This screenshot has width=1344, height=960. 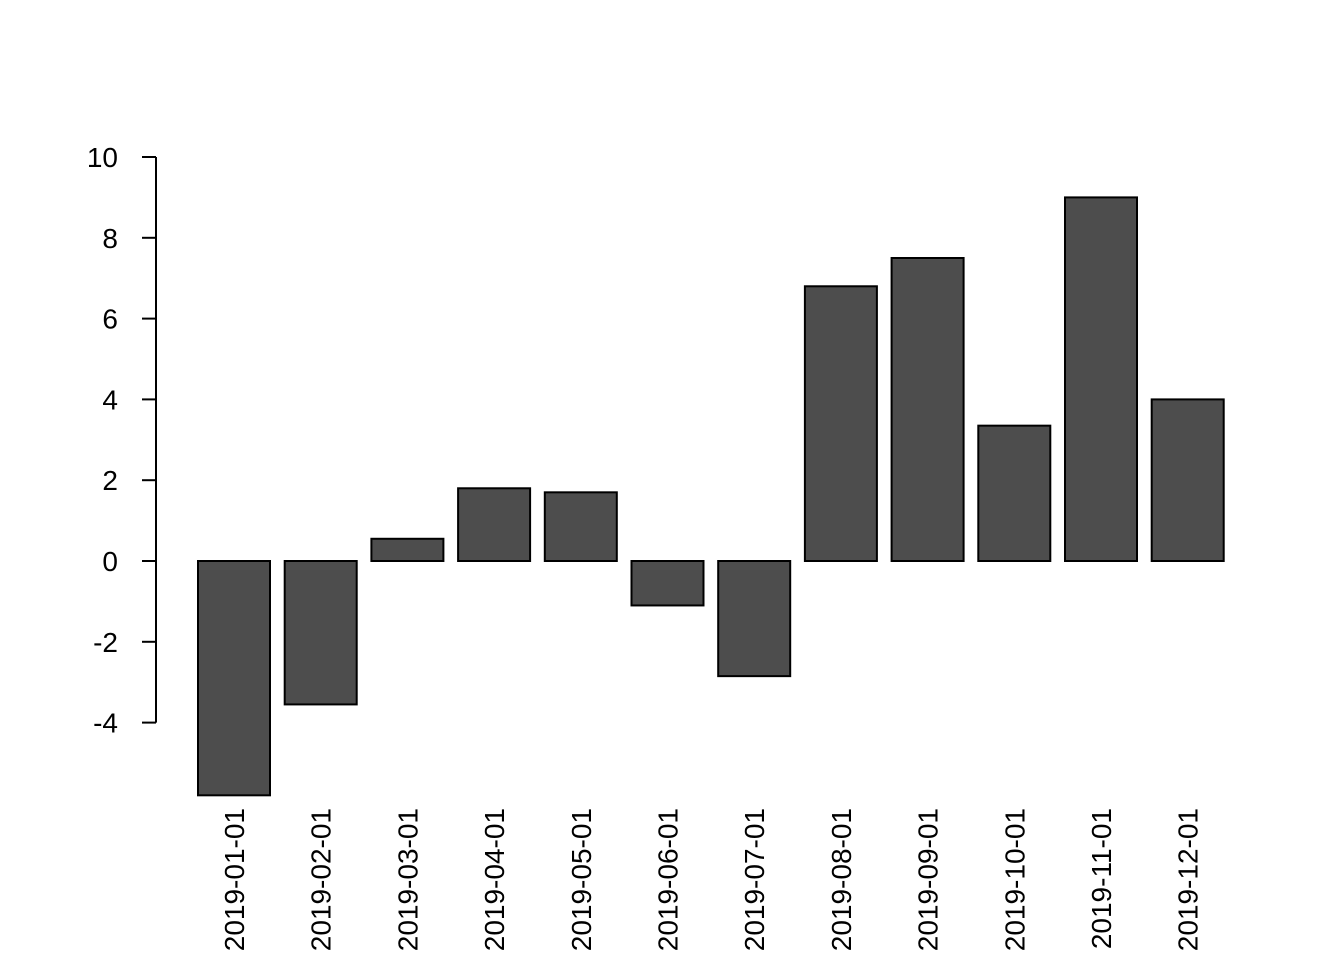 What do you see at coordinates (1014, 879) in the screenshot?
I see `x-tick-label: 2019-10-01` at bounding box center [1014, 879].